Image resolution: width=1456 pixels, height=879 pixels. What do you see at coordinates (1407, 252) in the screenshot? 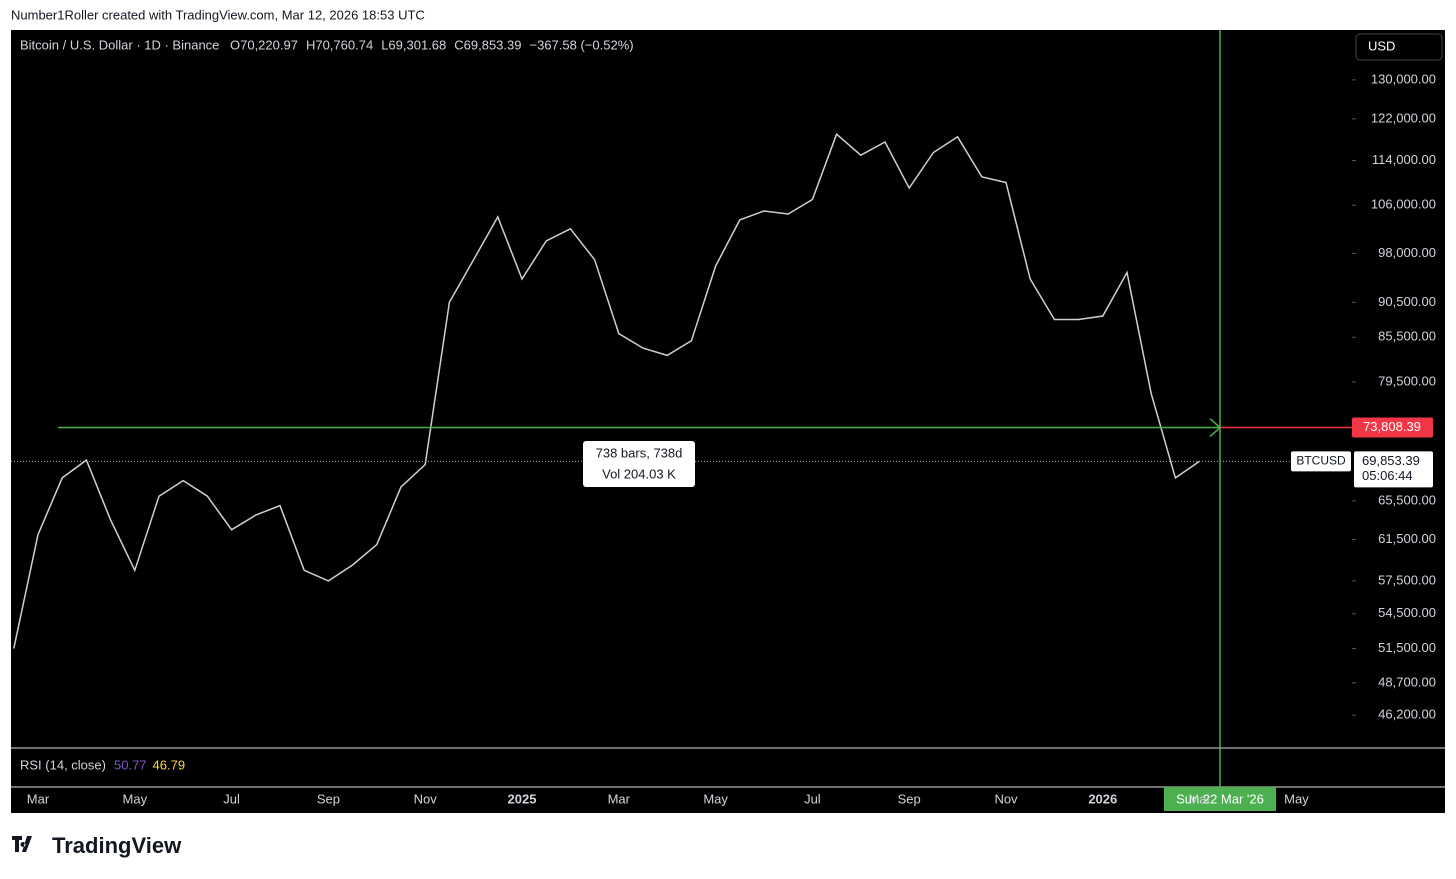
I see `y-tick-label: 98,000.00` at bounding box center [1407, 252].